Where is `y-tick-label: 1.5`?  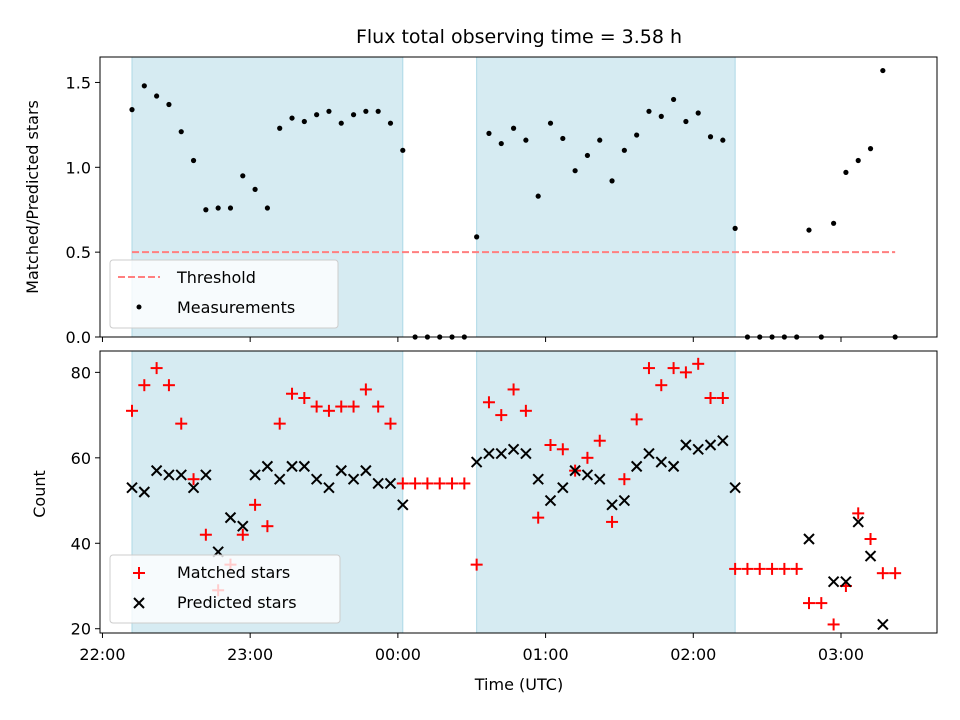 y-tick-label: 1.5 is located at coordinates (78, 82).